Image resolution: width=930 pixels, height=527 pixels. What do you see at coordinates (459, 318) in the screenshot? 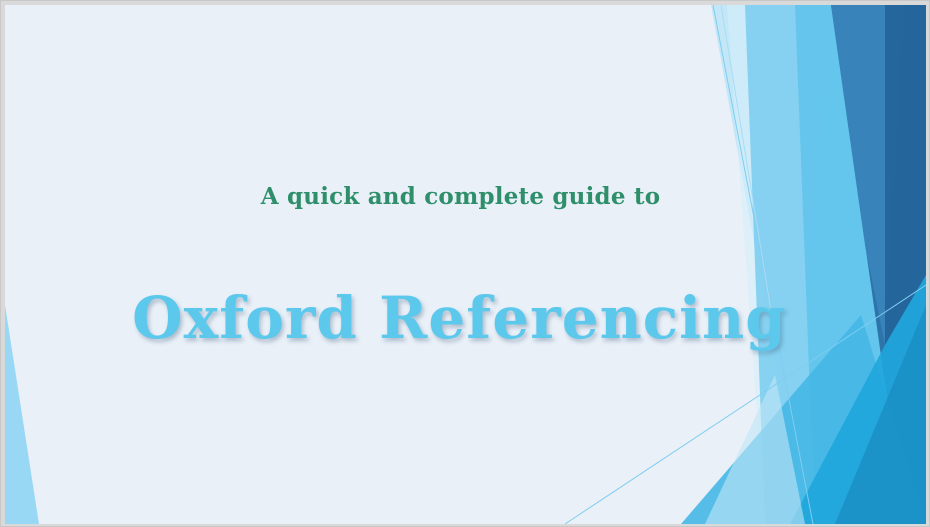
I see `slide-title: Oxford Referencing` at bounding box center [459, 318].